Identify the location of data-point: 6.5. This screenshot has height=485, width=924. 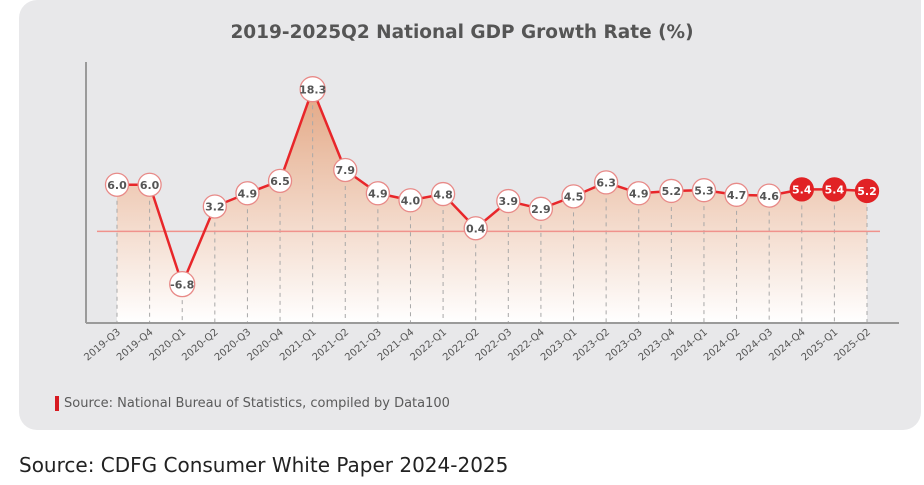
(280, 180).